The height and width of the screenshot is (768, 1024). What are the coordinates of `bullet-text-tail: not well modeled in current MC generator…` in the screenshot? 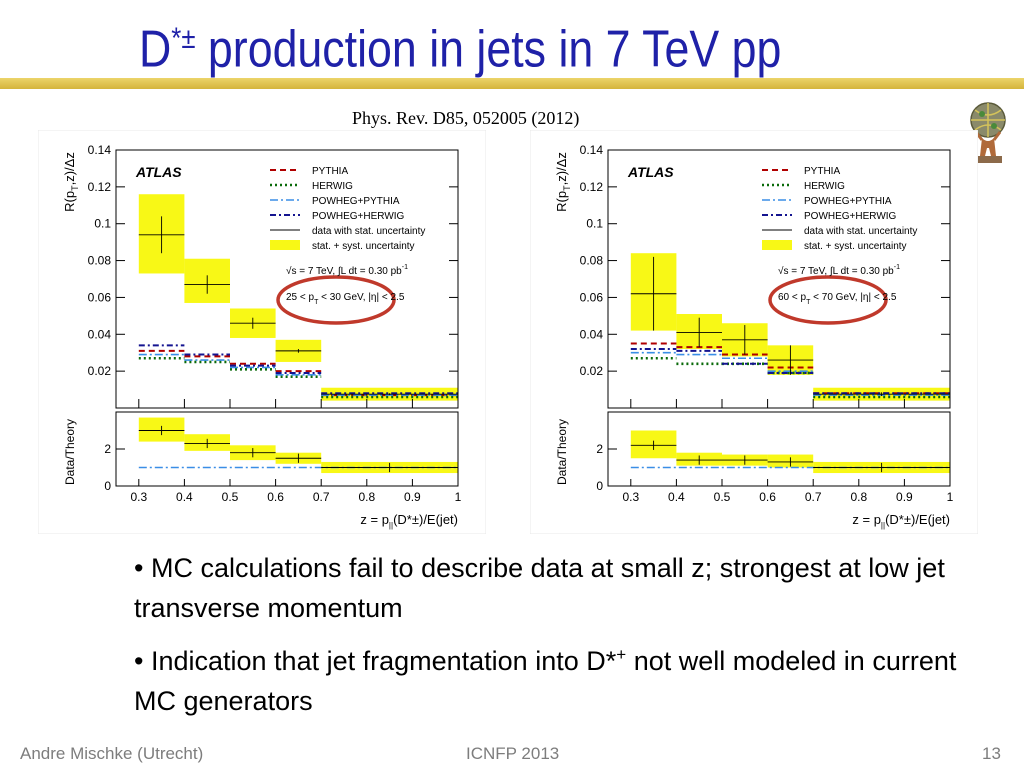 It's located at (545, 681).